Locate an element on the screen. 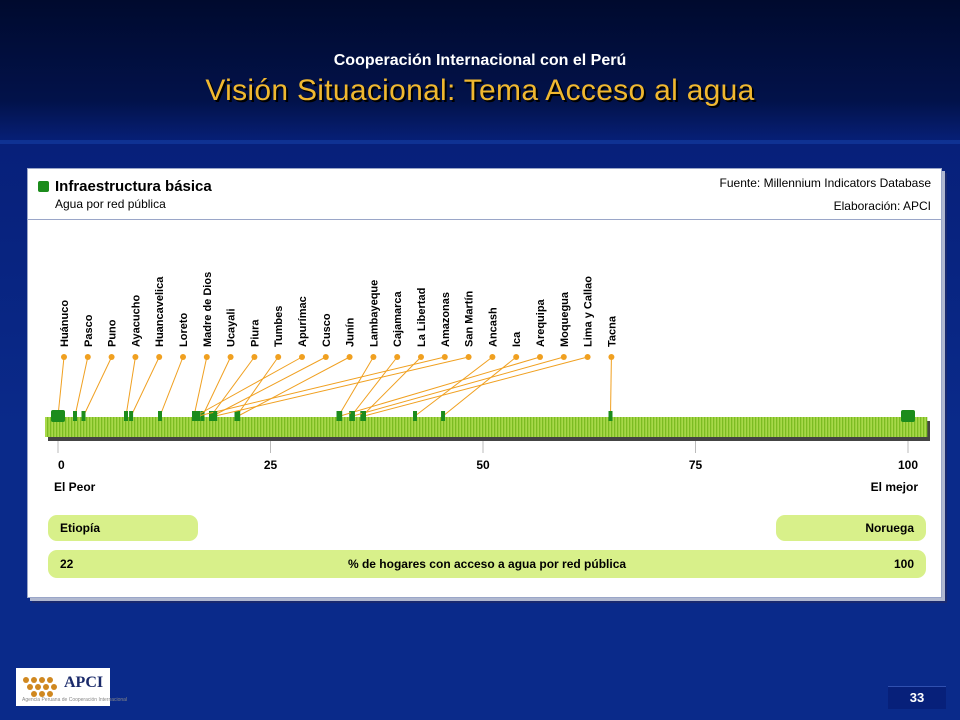 This screenshot has width=960, height=720. slide-title: Visión Situacional: Tema Acceso al agua is located at coordinates (480, 90).